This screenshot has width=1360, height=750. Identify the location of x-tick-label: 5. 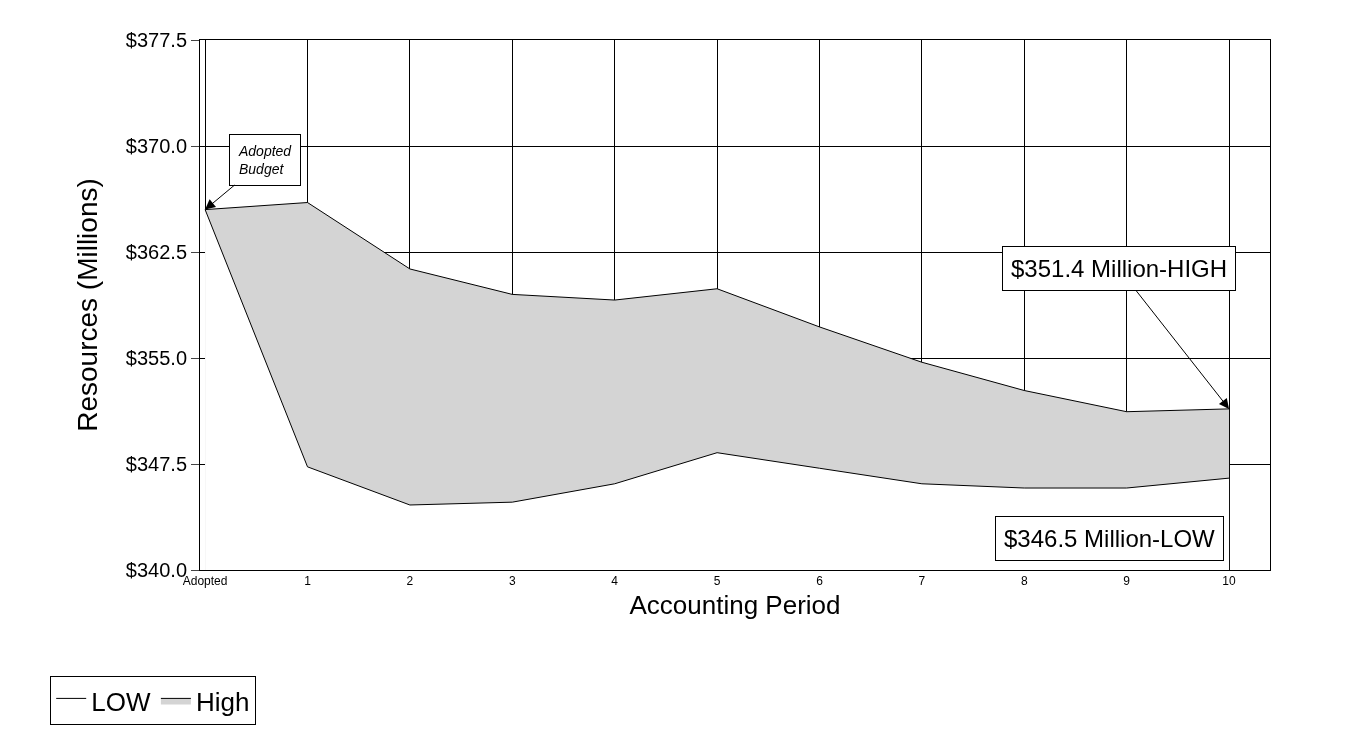
(717, 581).